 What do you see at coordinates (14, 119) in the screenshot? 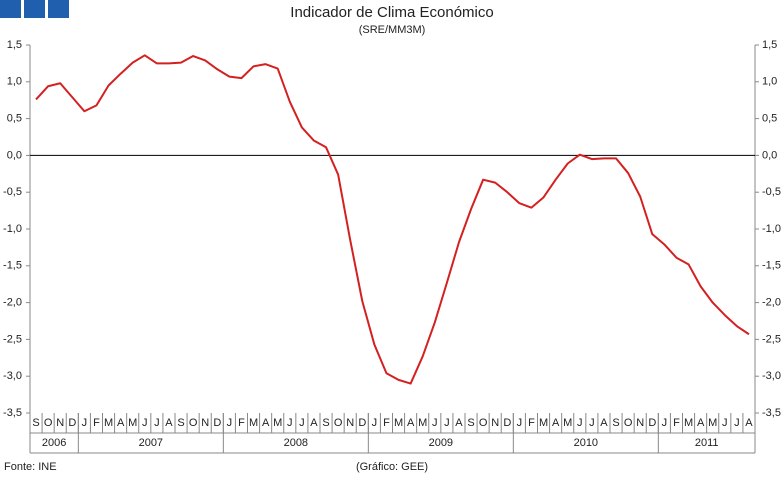
I see `y-tick-label: 0,5` at bounding box center [14, 119].